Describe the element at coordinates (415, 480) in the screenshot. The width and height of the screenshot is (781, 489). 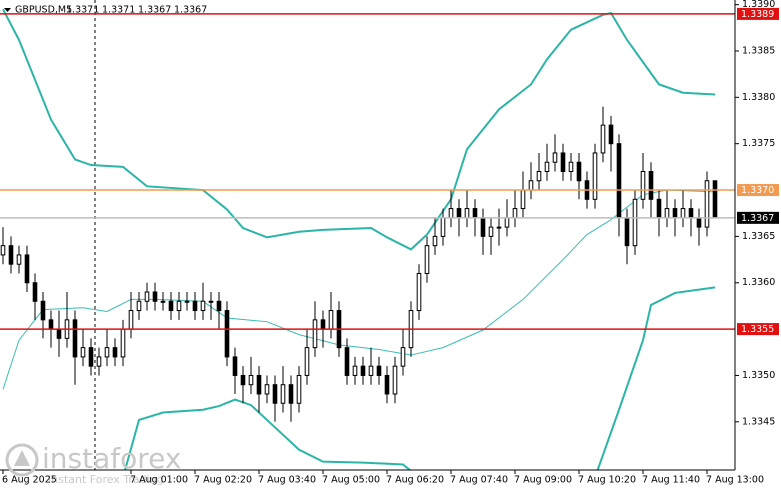
I see `x-tick-label: 7 Aug 06:20` at that location.